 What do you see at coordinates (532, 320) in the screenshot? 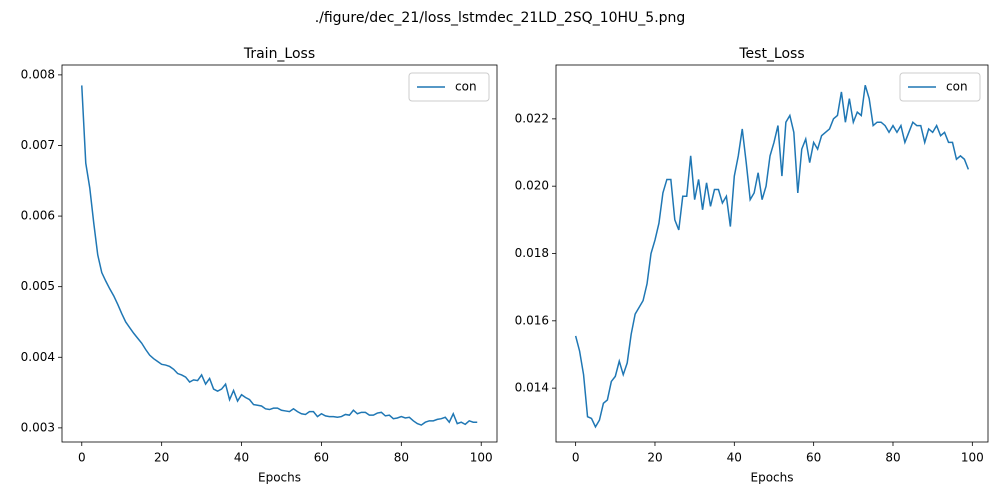
I see `y-tick-label: 0.016` at bounding box center [532, 320].